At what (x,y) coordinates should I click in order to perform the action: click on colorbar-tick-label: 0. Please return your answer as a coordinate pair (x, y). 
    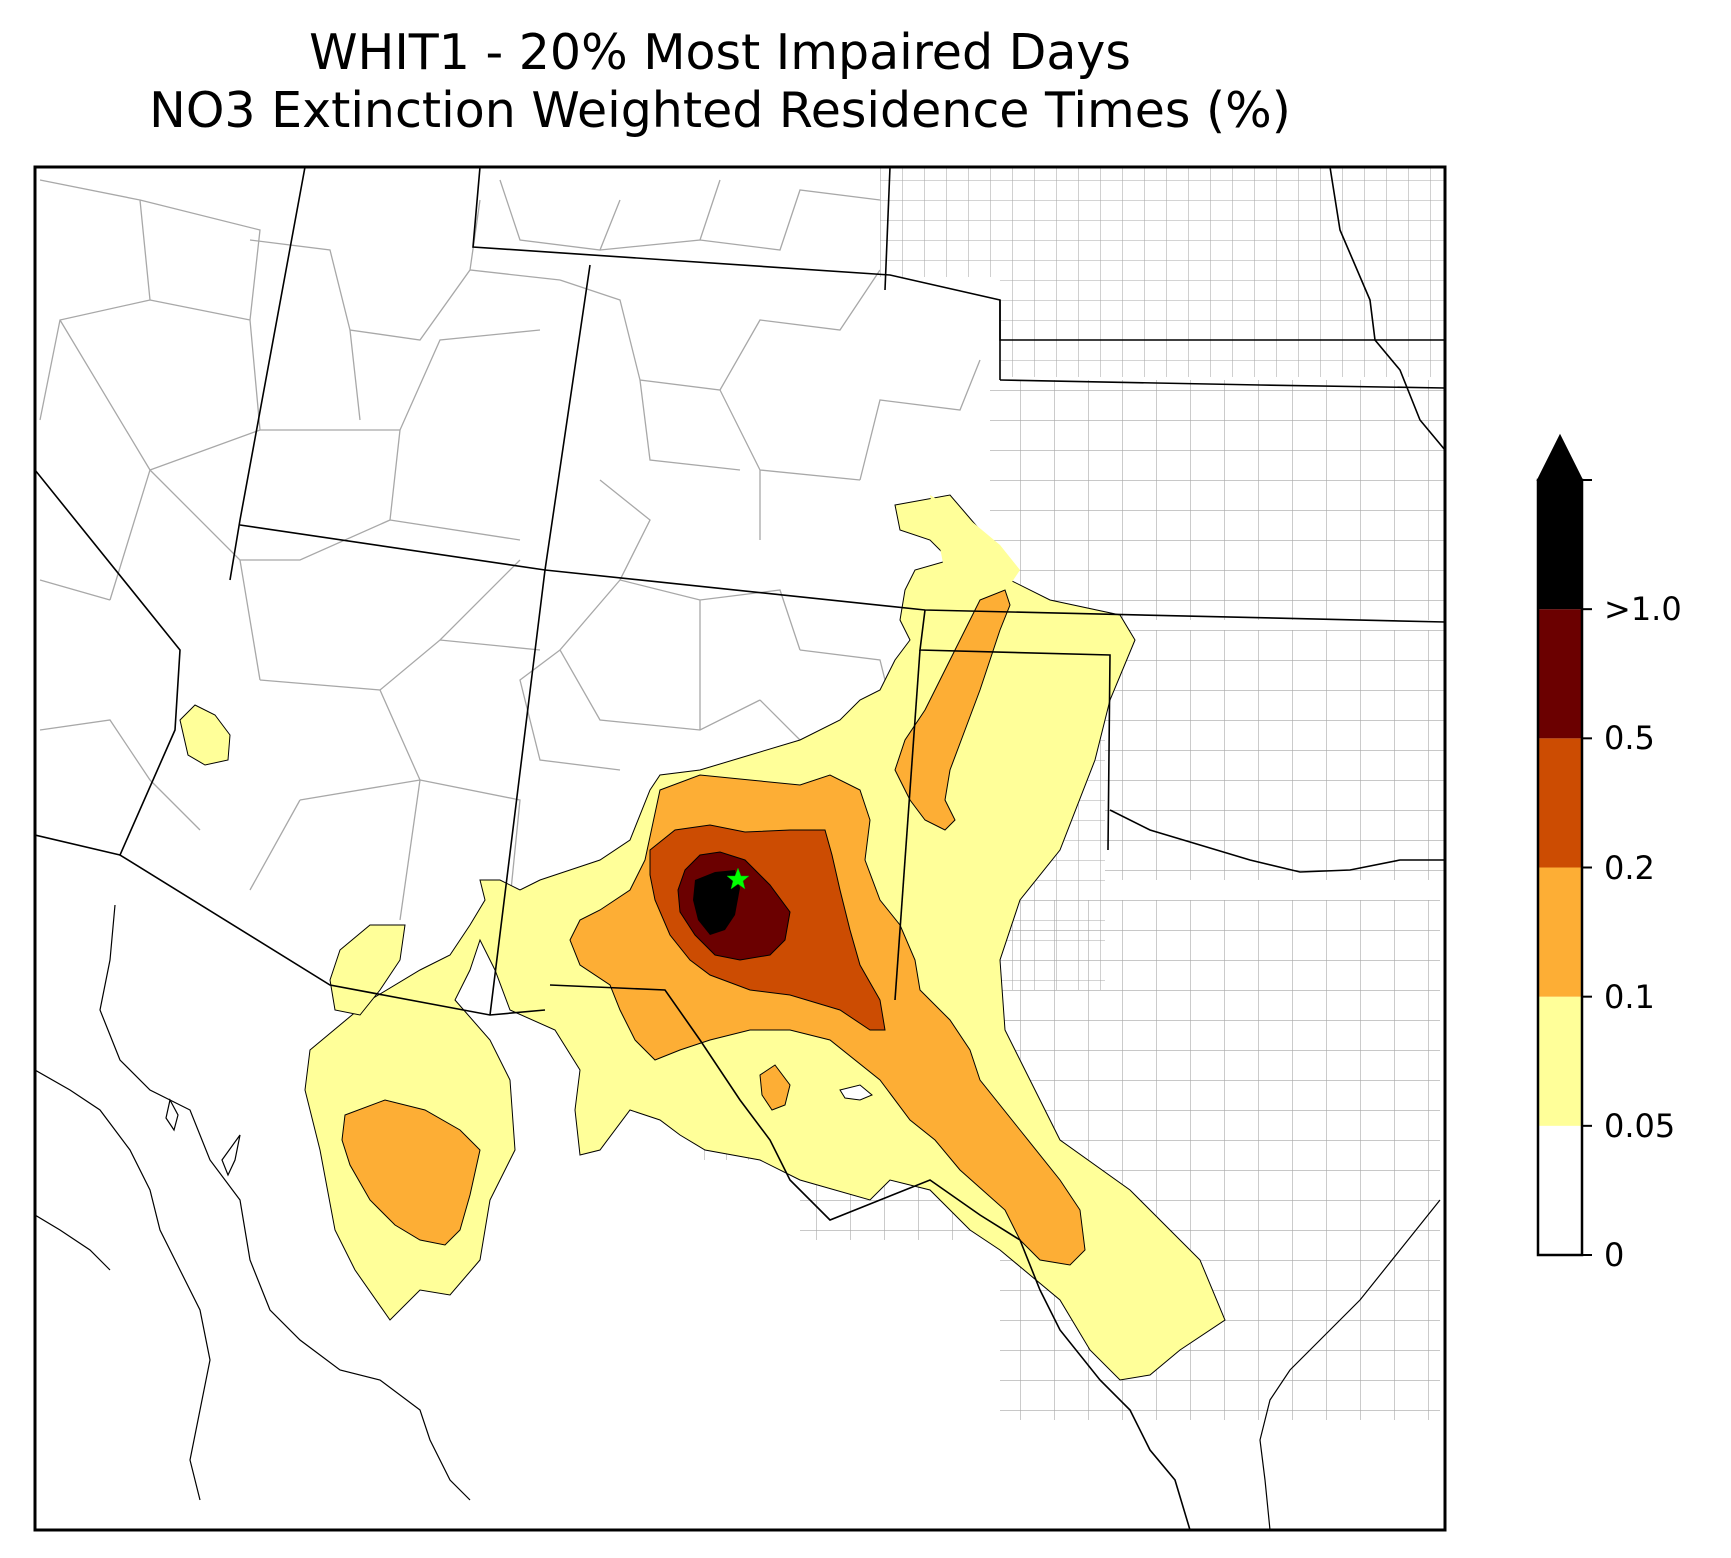
    Looking at the image, I should click on (1614, 1255).